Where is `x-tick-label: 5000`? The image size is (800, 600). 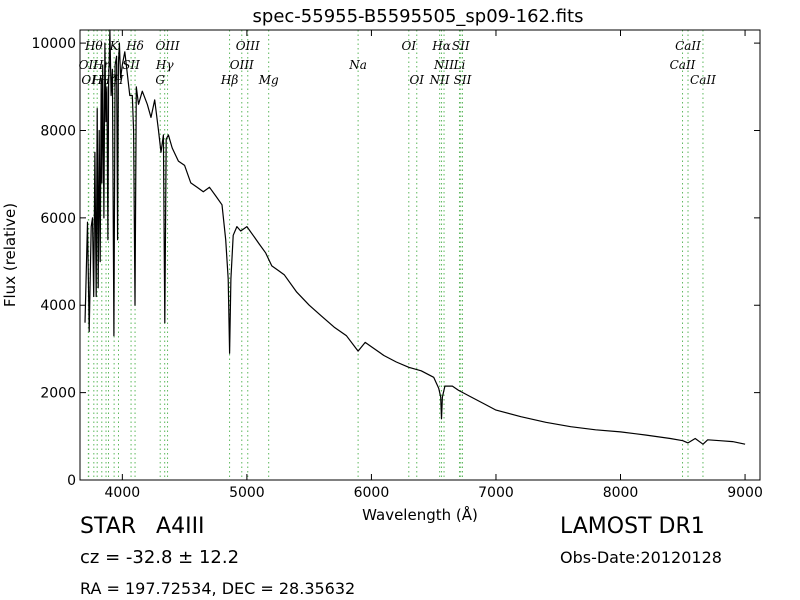
x-tick-label: 5000 is located at coordinates (247, 493).